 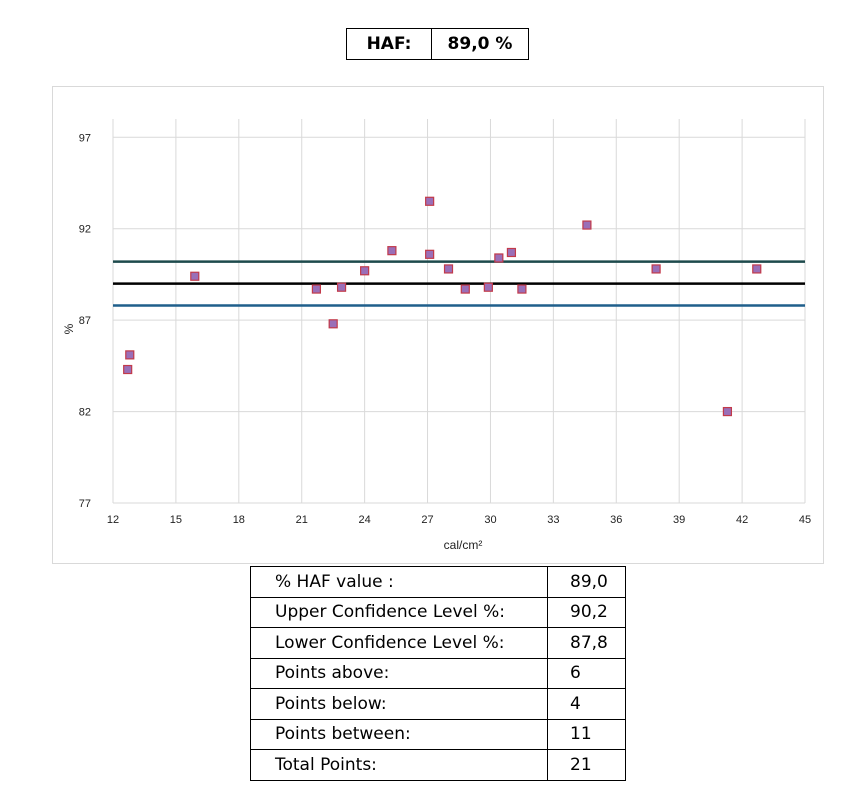 What do you see at coordinates (459, 520) in the screenshot?
I see `x-axis-ticks: 12 15 18 21 24 27 30 33 36 39 42 45` at bounding box center [459, 520].